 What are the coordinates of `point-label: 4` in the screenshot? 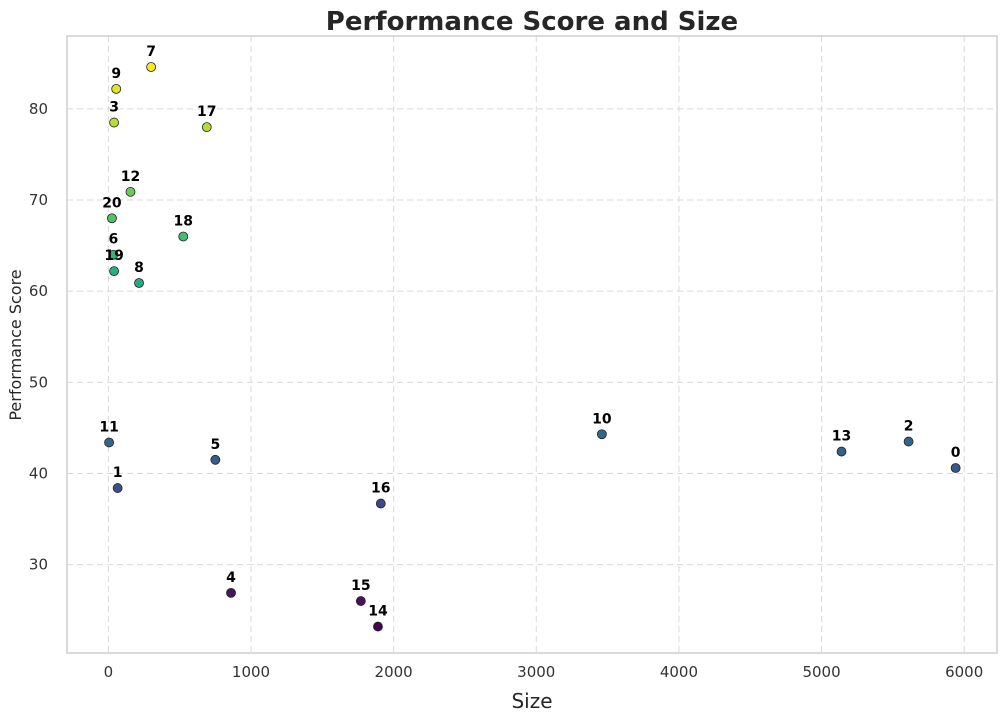 It's located at (231, 578).